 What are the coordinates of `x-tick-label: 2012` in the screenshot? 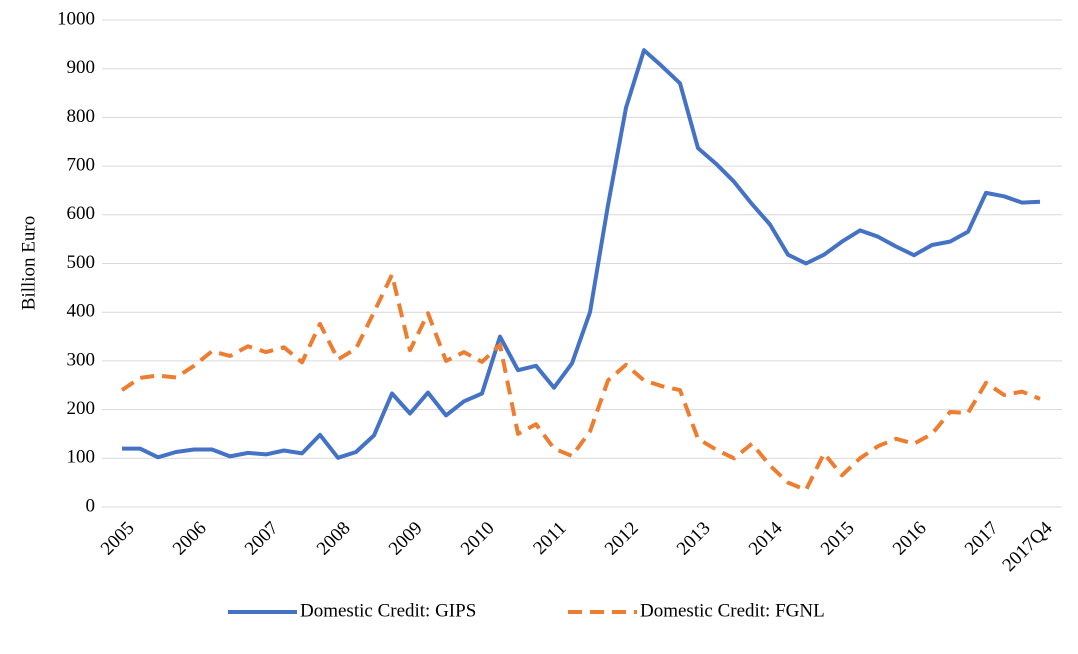 It's located at (622, 539).